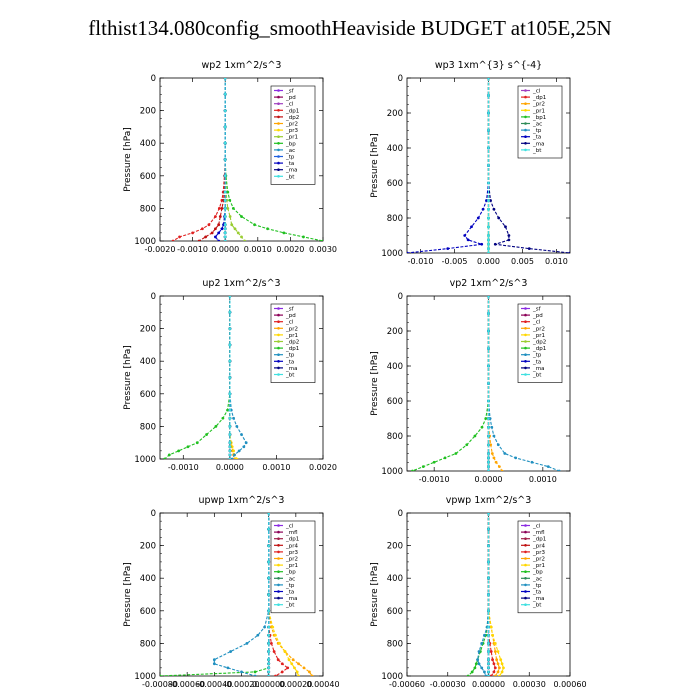 This screenshot has height=700, width=700. What do you see at coordinates (148, 547) in the screenshot?
I see `y-tick-label: 200` at bounding box center [148, 547].